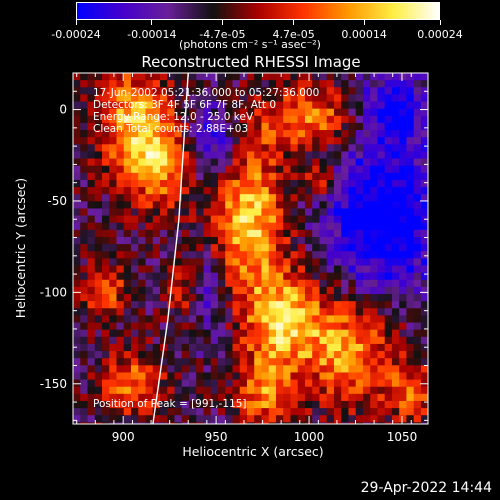 The image size is (500, 500). I want to click on chart-title: Reconstructed RHESSI Image, so click(251, 62).